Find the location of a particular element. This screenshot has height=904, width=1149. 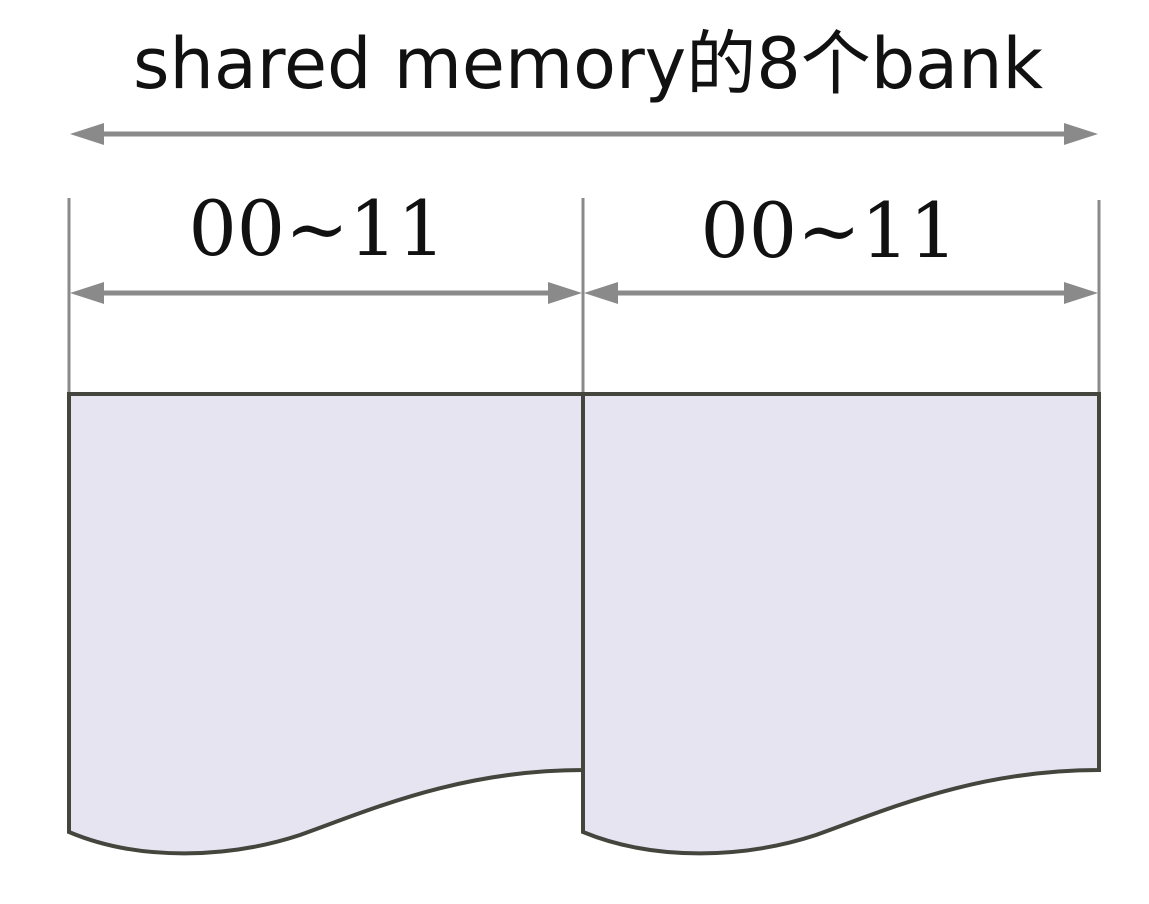

bank-1-range: 00~11 is located at coordinates (326, 244).